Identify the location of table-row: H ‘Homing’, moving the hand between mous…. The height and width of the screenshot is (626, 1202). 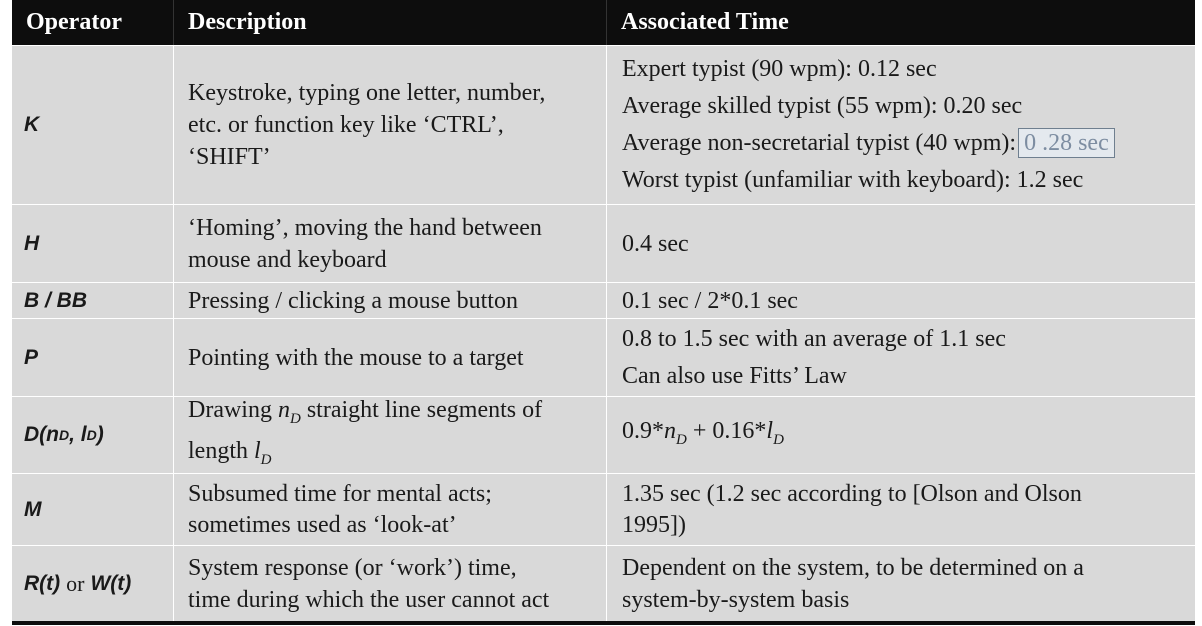
(603, 244).